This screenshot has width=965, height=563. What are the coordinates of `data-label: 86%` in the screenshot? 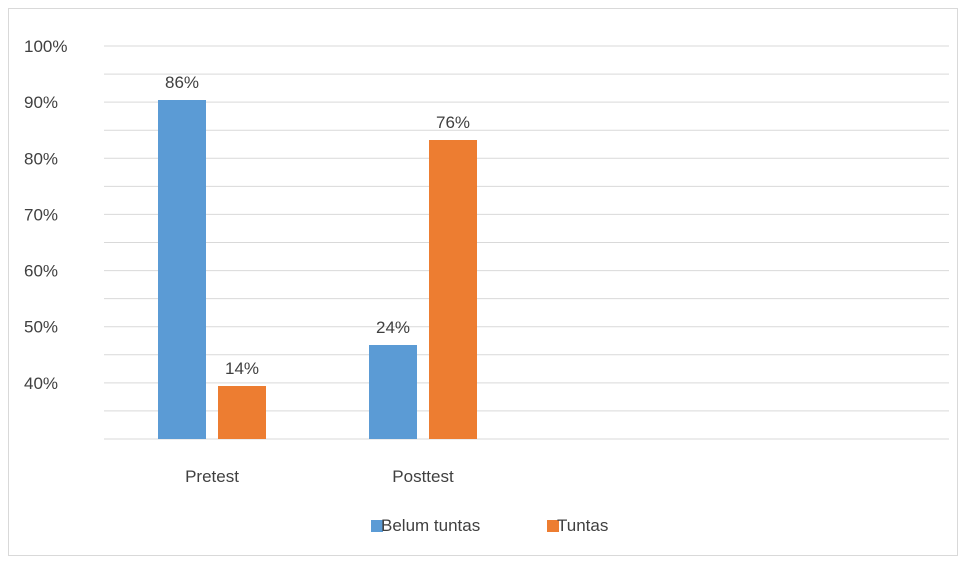 It's located at (182, 82).